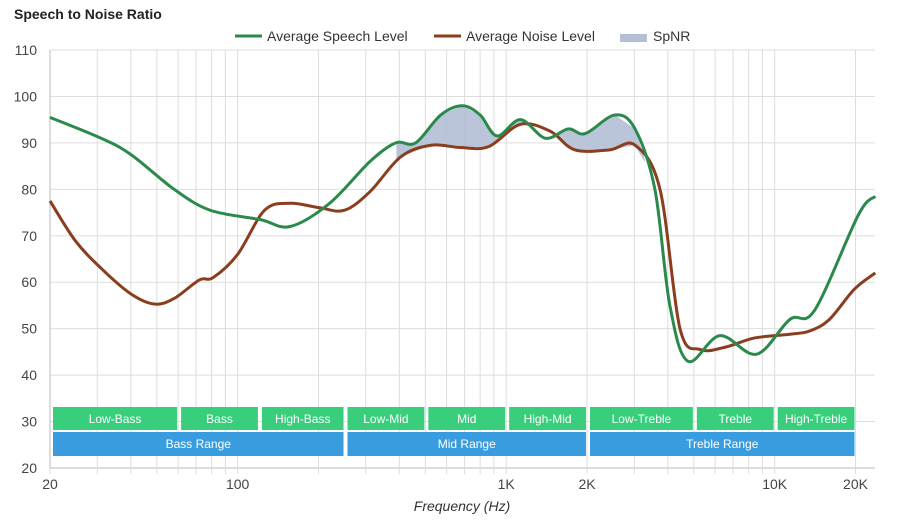 The width and height of the screenshot is (900, 520). Describe the element at coordinates (29, 282) in the screenshot. I see `y-tick-label: 60` at that location.